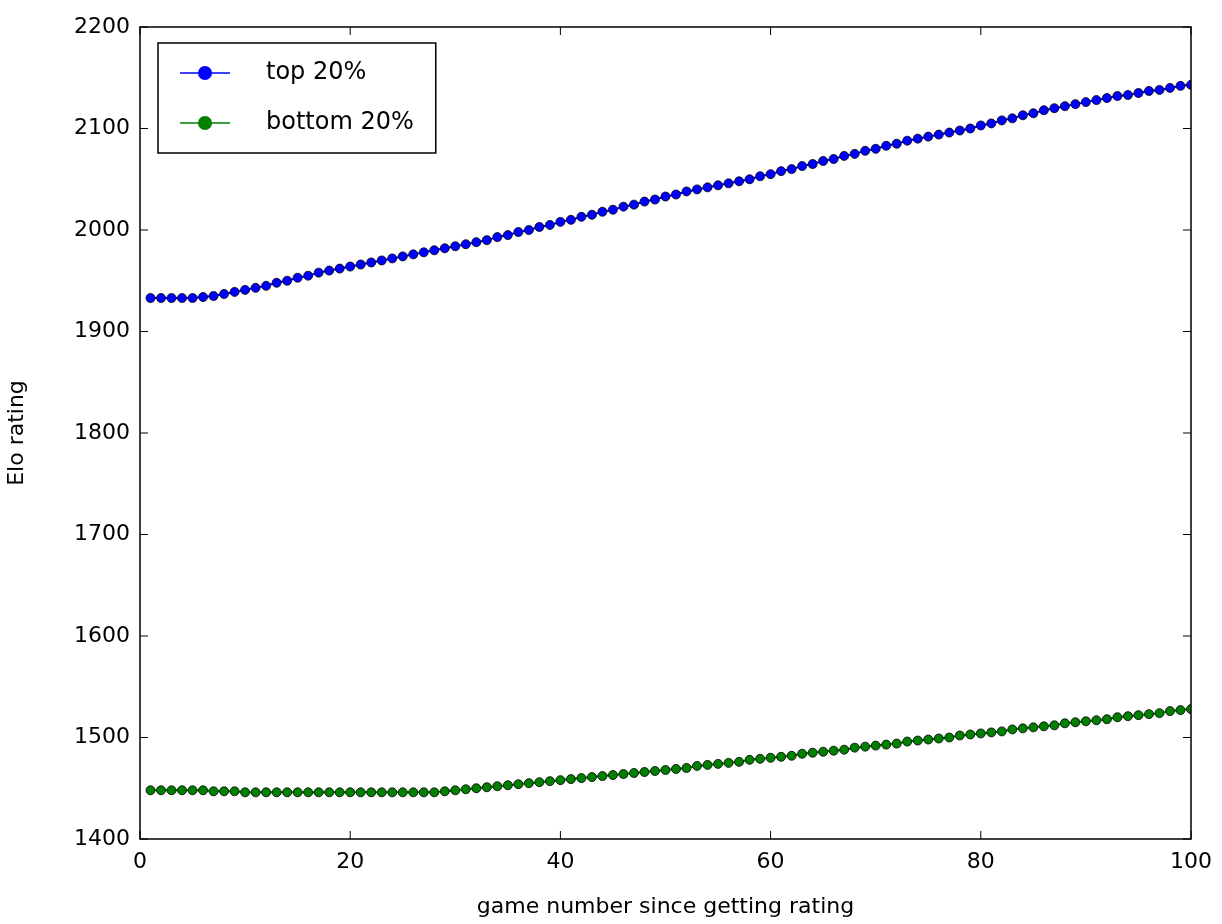  Describe the element at coordinates (1191, 860) in the screenshot. I see `x-tick-label: 100` at that location.